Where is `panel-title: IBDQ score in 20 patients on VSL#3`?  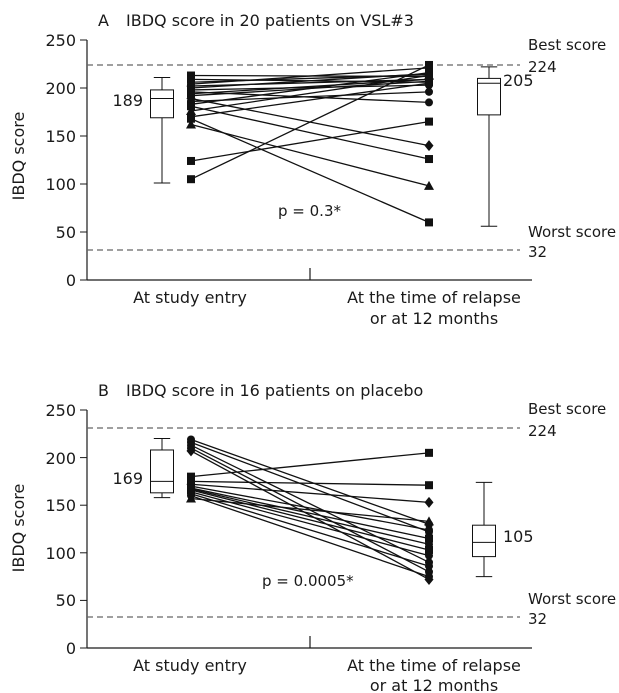 panel-title: IBDQ score in 20 patients on VSL#3 is located at coordinates (270, 20).